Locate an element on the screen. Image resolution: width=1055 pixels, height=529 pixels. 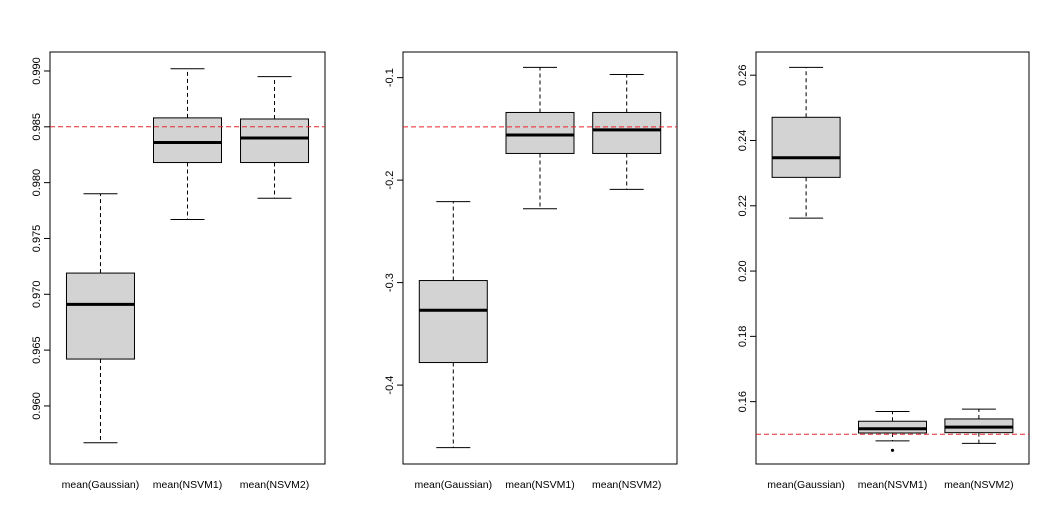
y-tick-label: -0.3 is located at coordinates (390, 282).